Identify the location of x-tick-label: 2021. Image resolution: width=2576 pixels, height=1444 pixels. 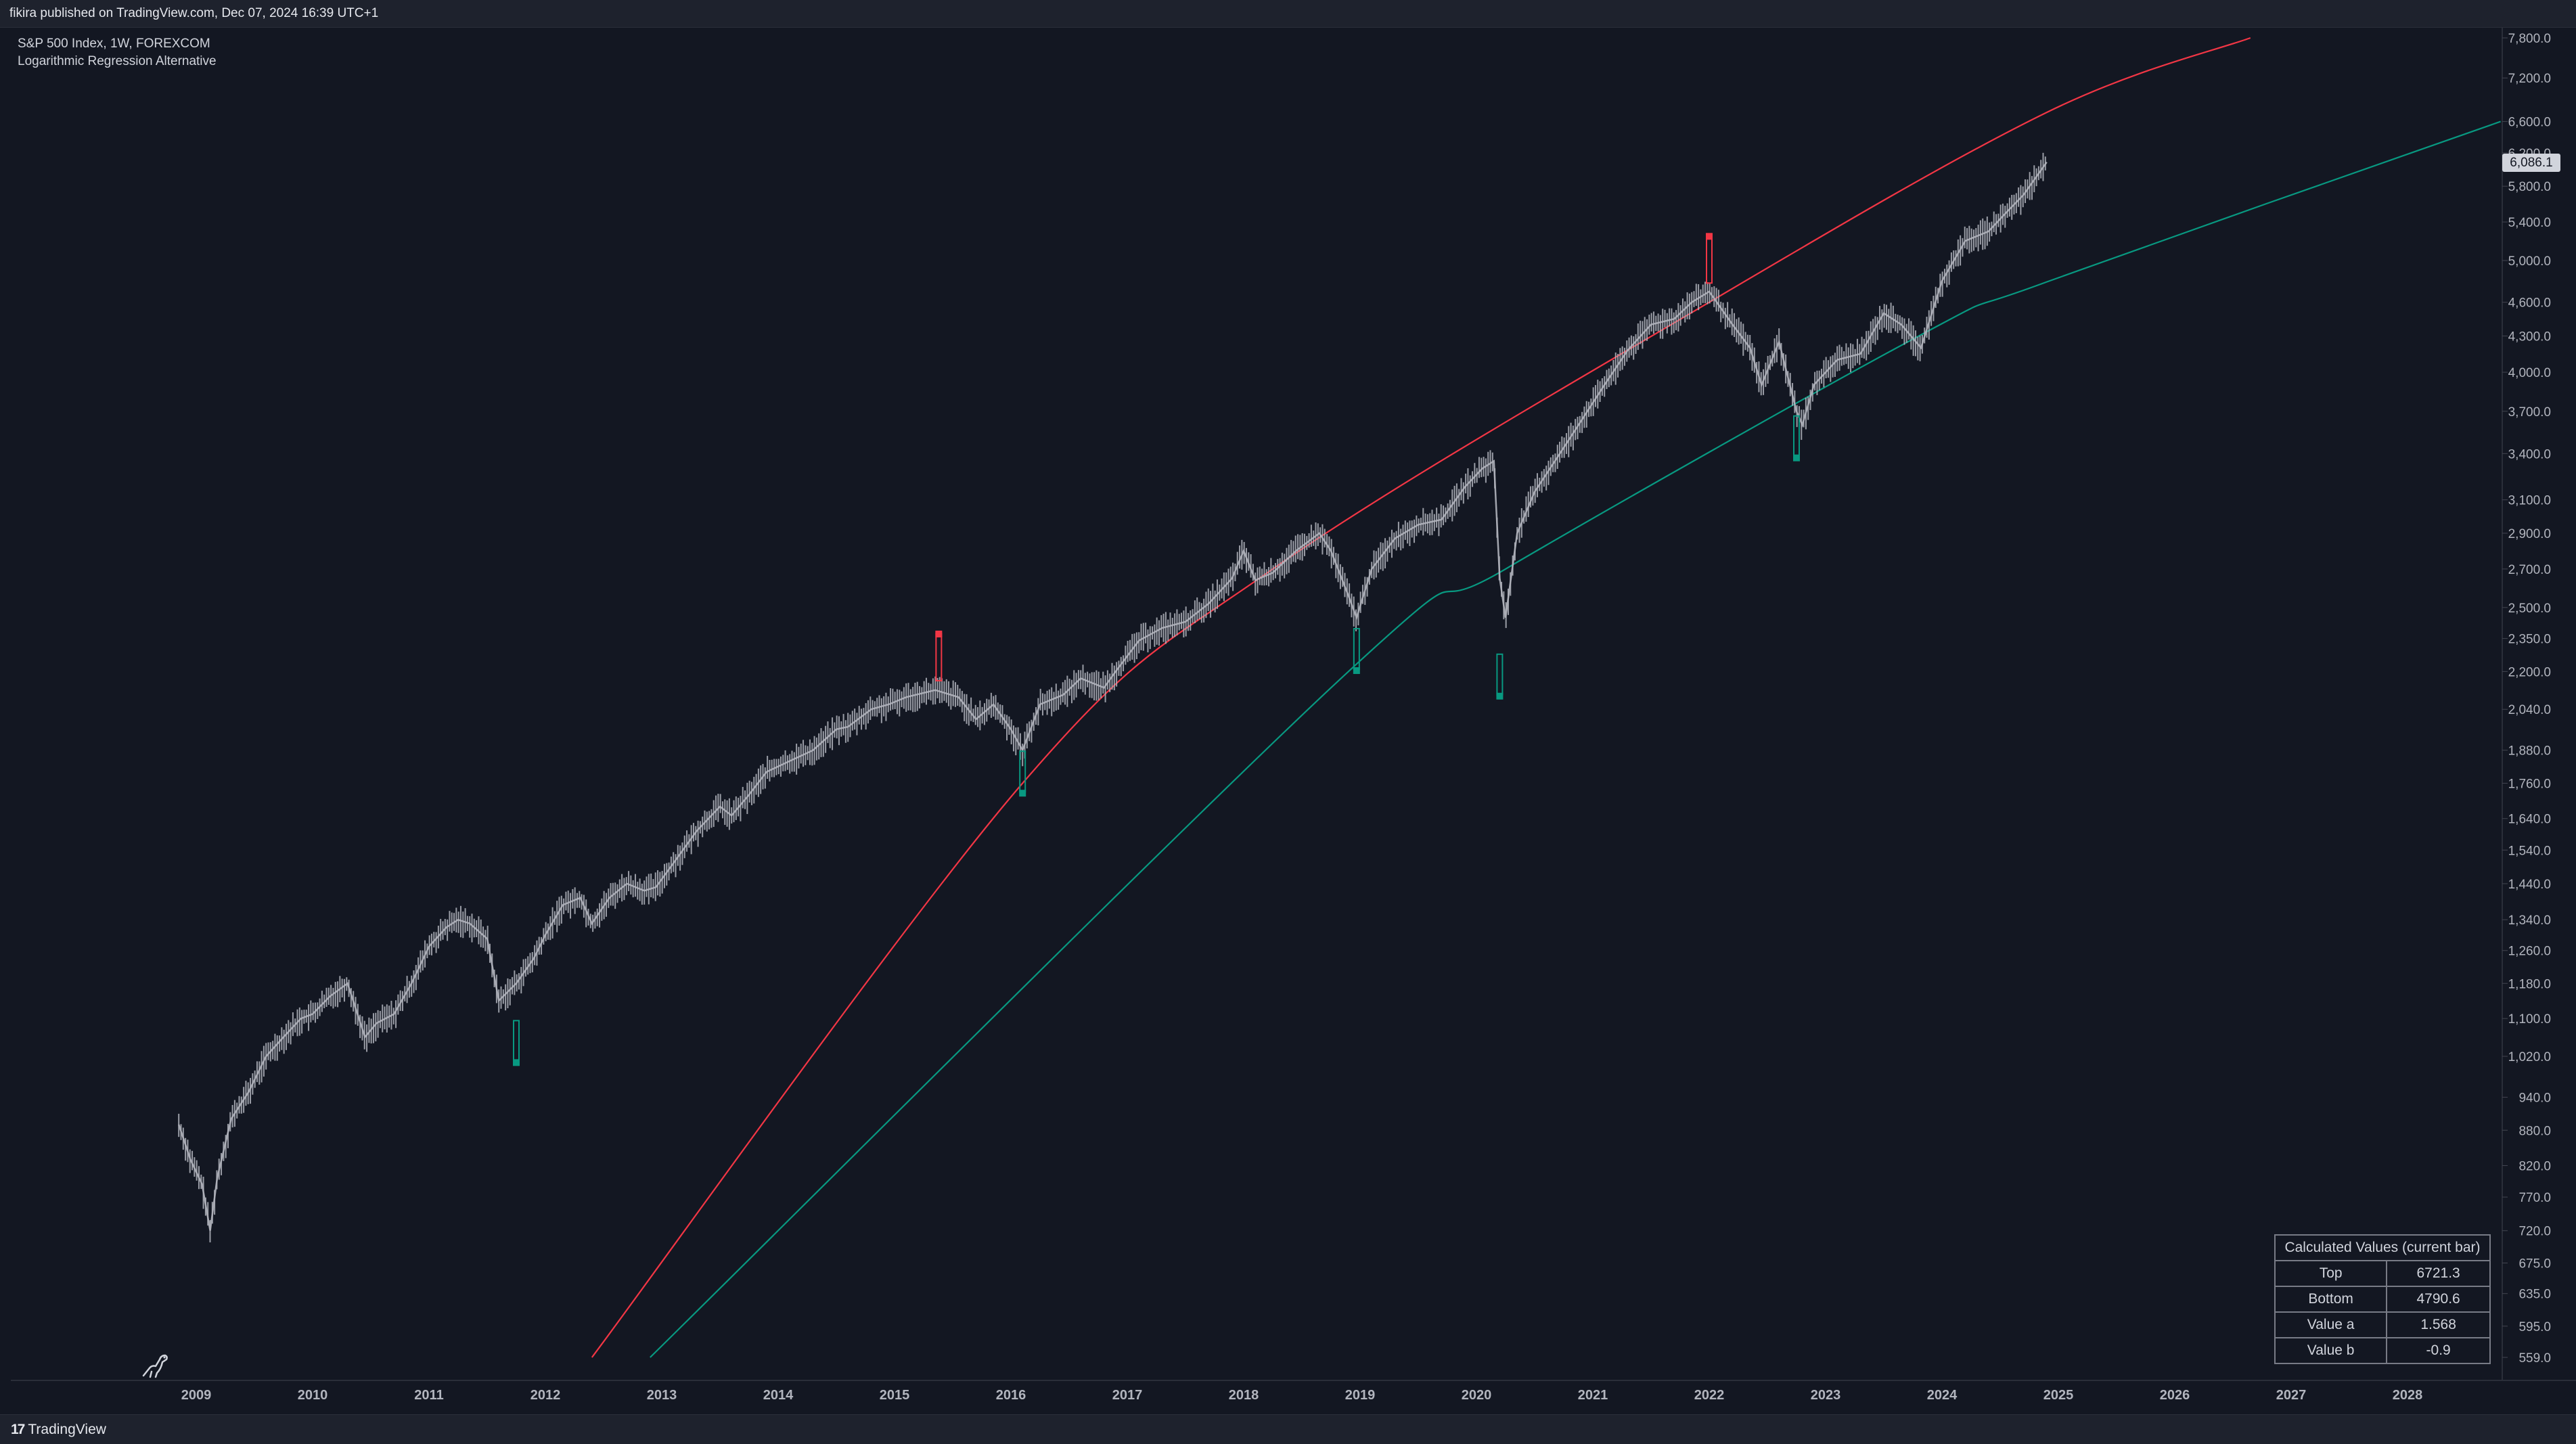
(1593, 1395).